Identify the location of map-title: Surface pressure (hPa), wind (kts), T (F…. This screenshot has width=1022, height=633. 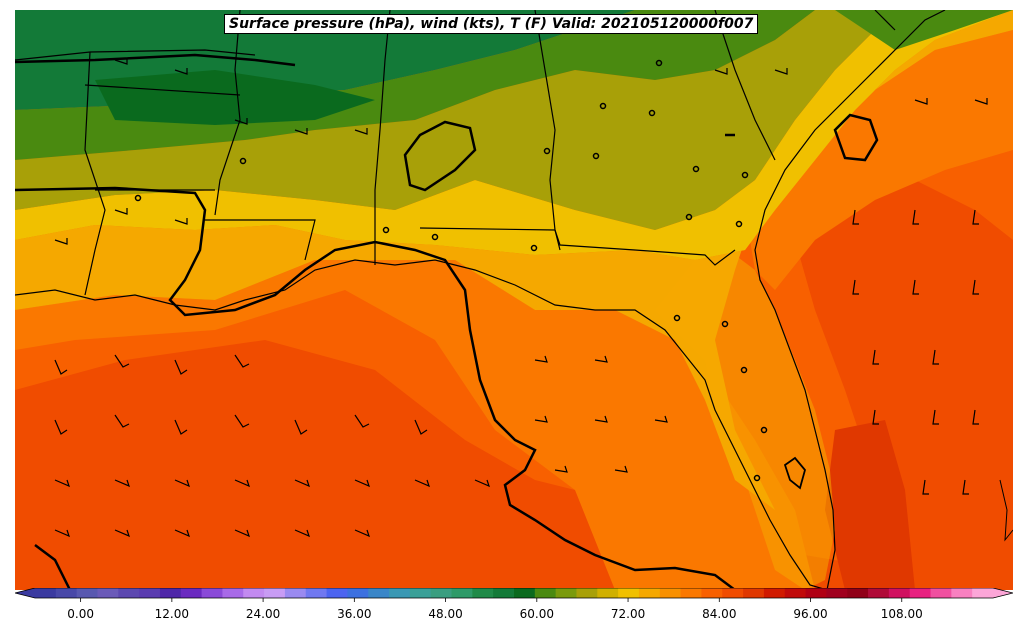
(491, 24).